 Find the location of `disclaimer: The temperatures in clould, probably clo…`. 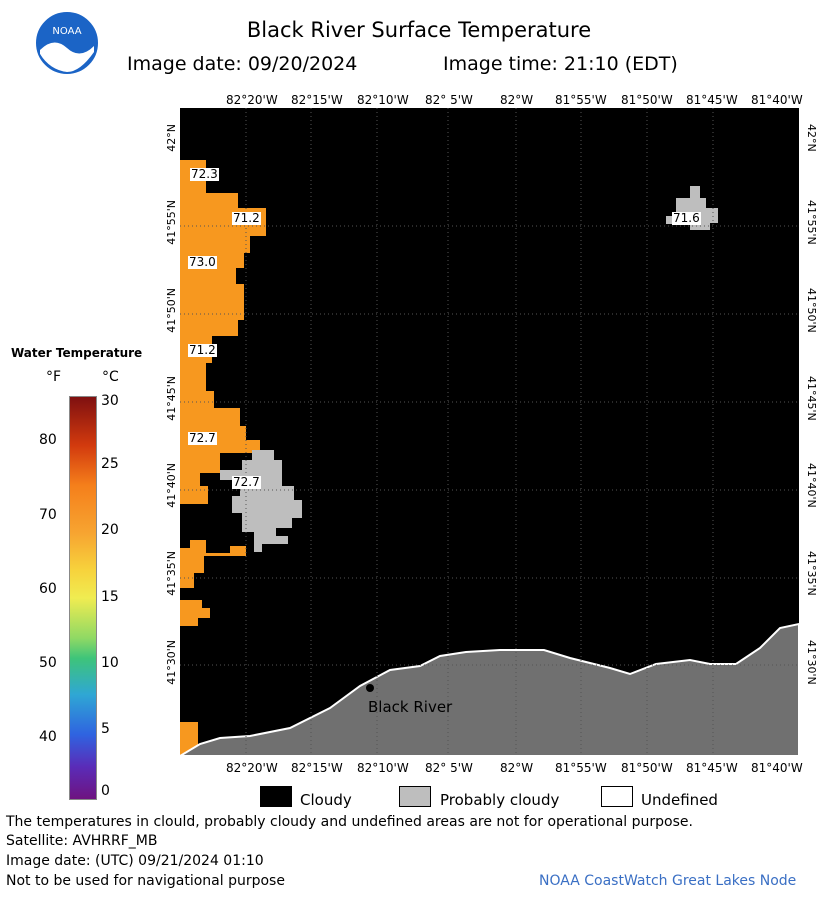

disclaimer: The temperatures in clould, probably clo… is located at coordinates (349, 822).